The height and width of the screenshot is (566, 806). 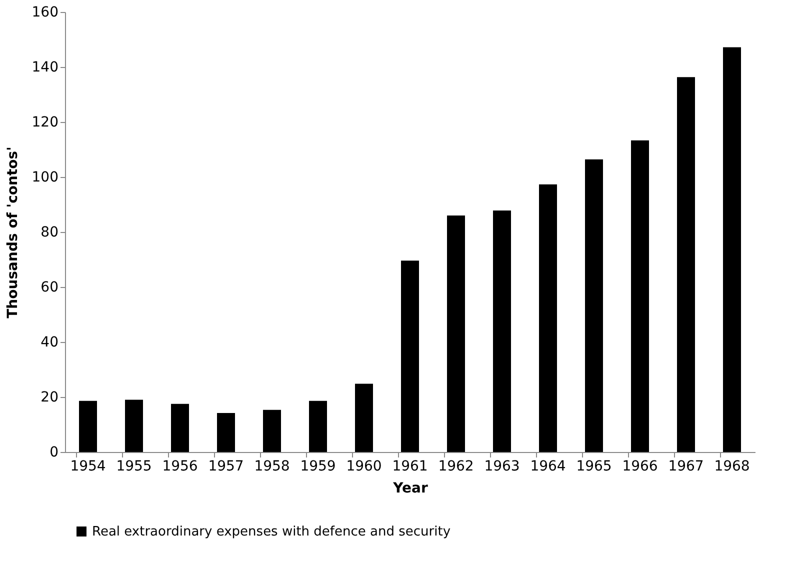 What do you see at coordinates (45, 12) in the screenshot?
I see `y-tick-label: 160` at bounding box center [45, 12].